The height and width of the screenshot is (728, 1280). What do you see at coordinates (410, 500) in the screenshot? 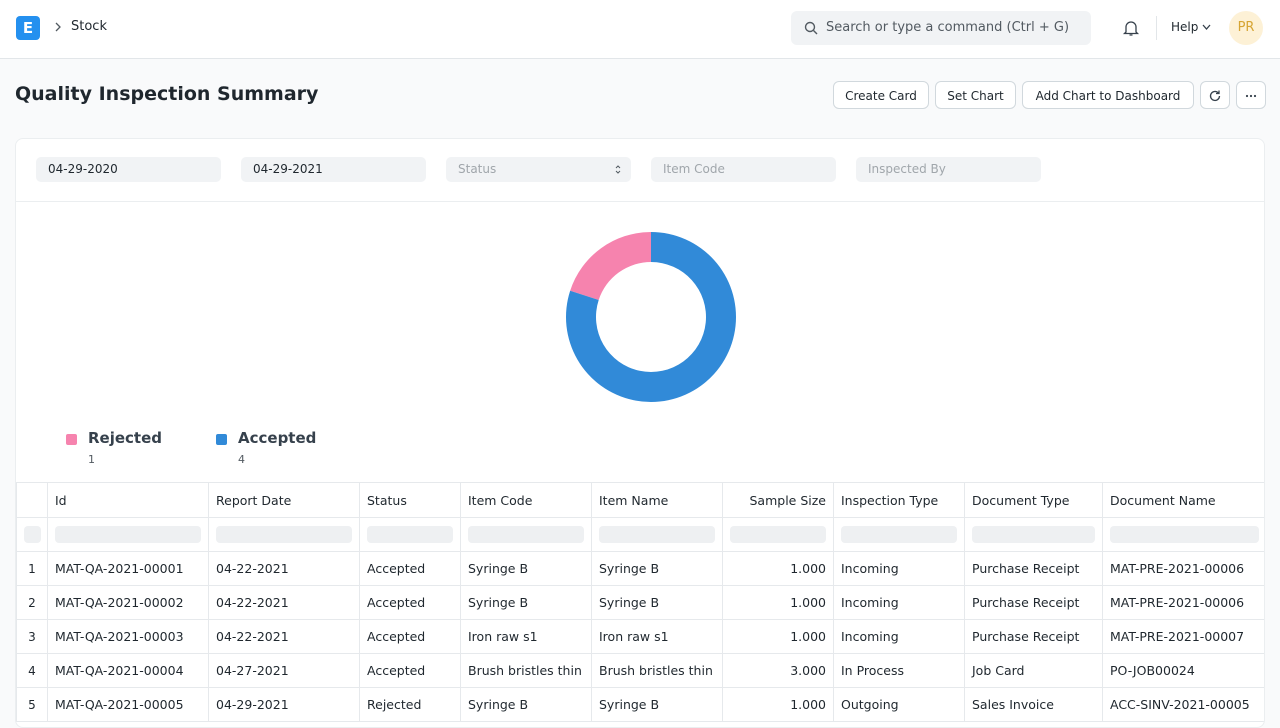
I see `column-header: Status` at bounding box center [410, 500].